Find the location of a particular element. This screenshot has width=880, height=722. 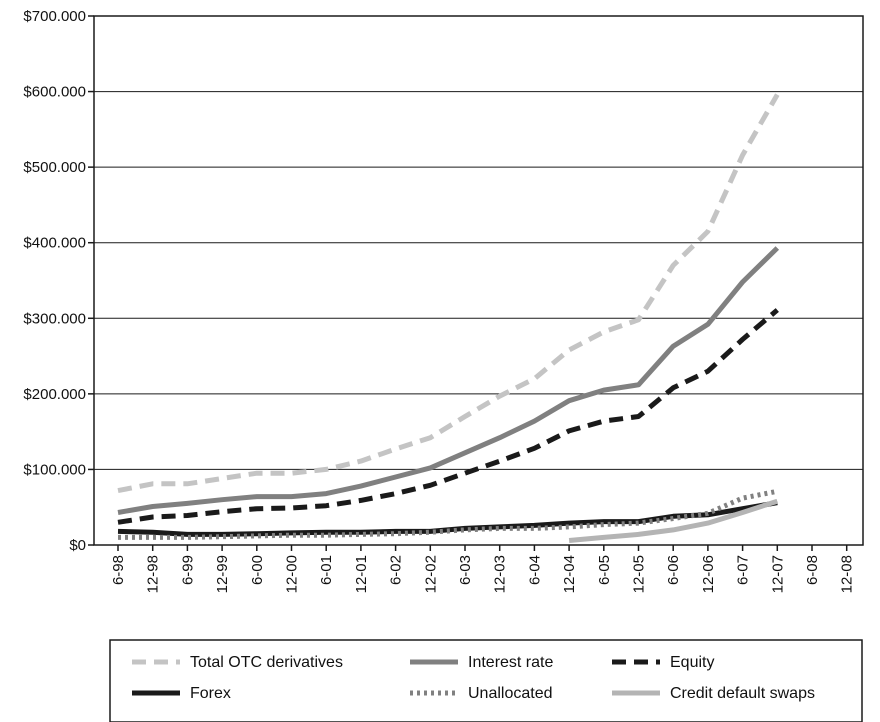

y-tick-label: $600.000 is located at coordinates (54, 92).